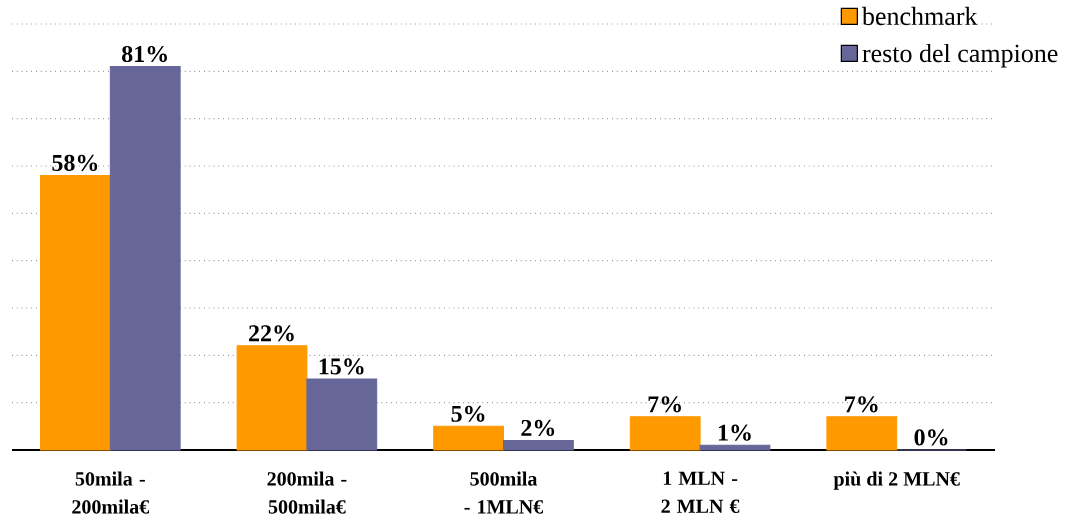  Describe the element at coordinates (538, 428) in the screenshot. I see `data-label: 2%` at that location.